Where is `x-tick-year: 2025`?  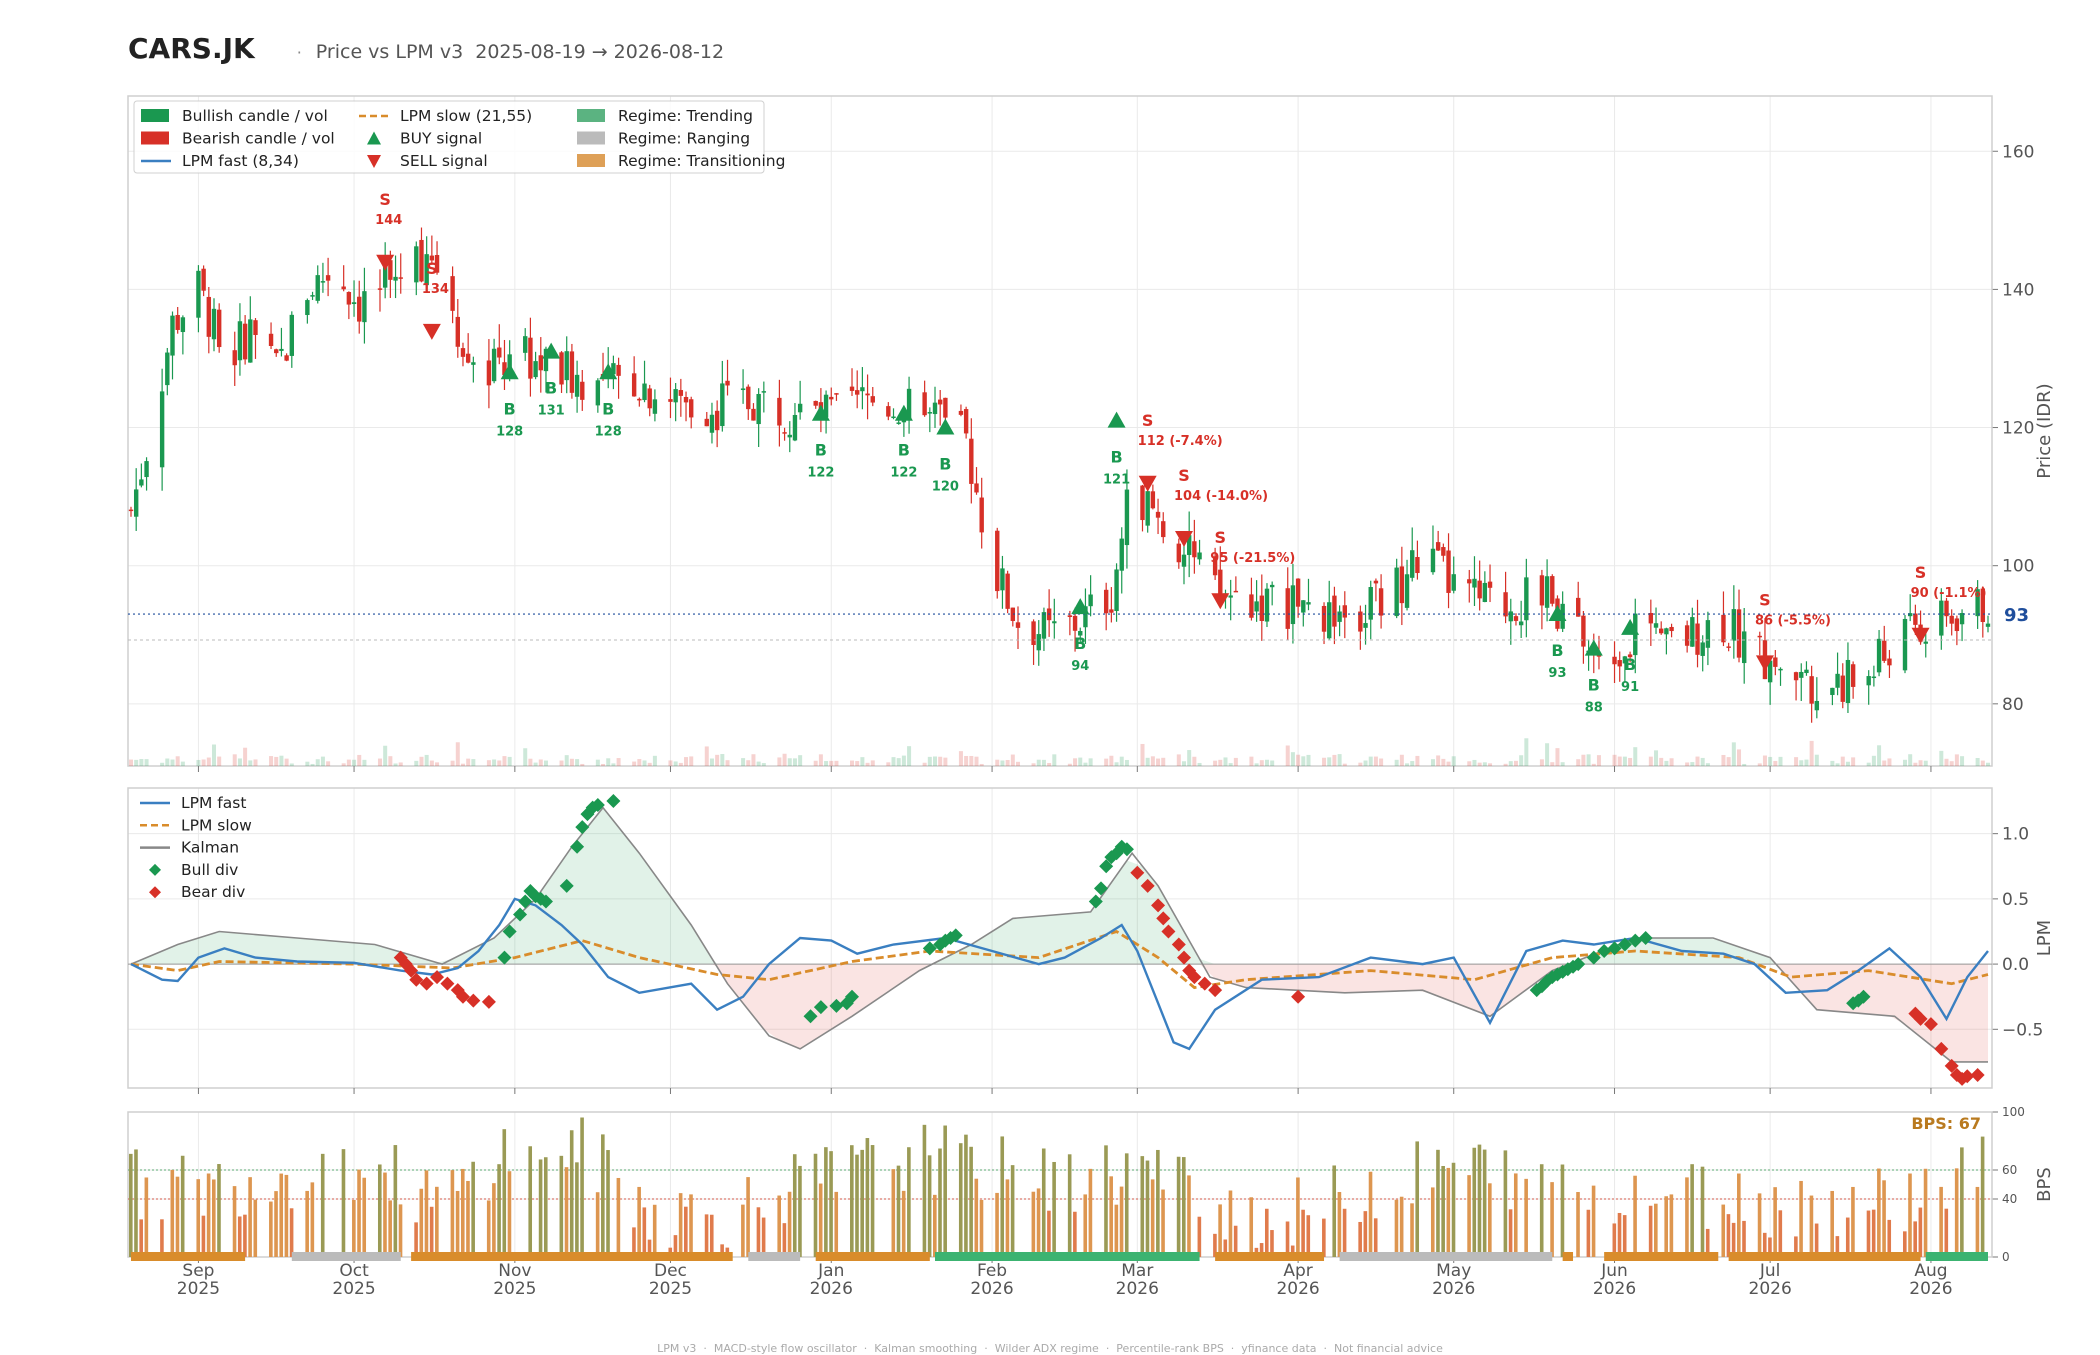 x-tick-year: 2025 is located at coordinates (353, 1289).